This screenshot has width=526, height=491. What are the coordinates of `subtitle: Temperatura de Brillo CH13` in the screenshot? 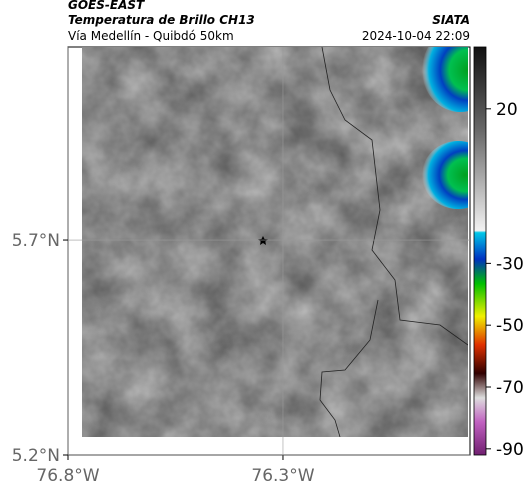 It's located at (161, 20).